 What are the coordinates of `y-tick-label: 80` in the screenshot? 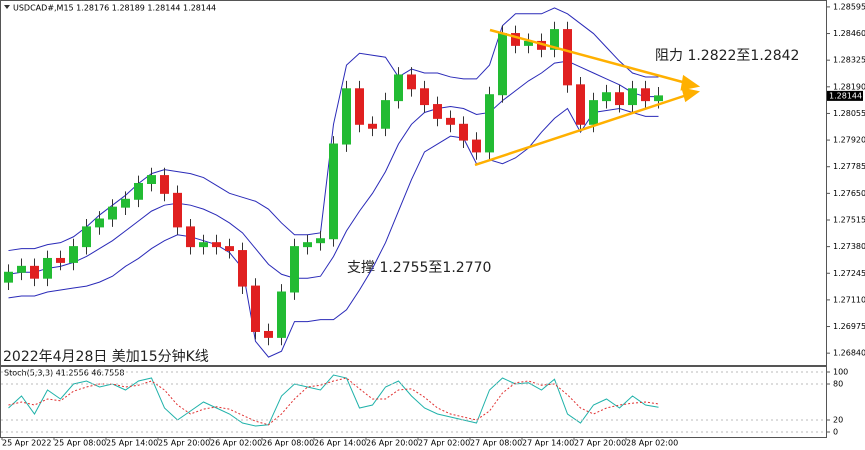 It's located at (838, 384).